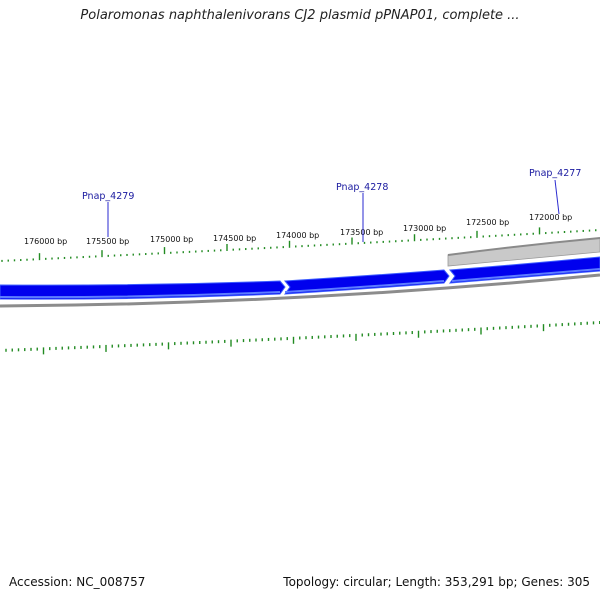 This screenshot has width=600, height=600. I want to click on scale-label: 172500 bp, so click(487, 222).